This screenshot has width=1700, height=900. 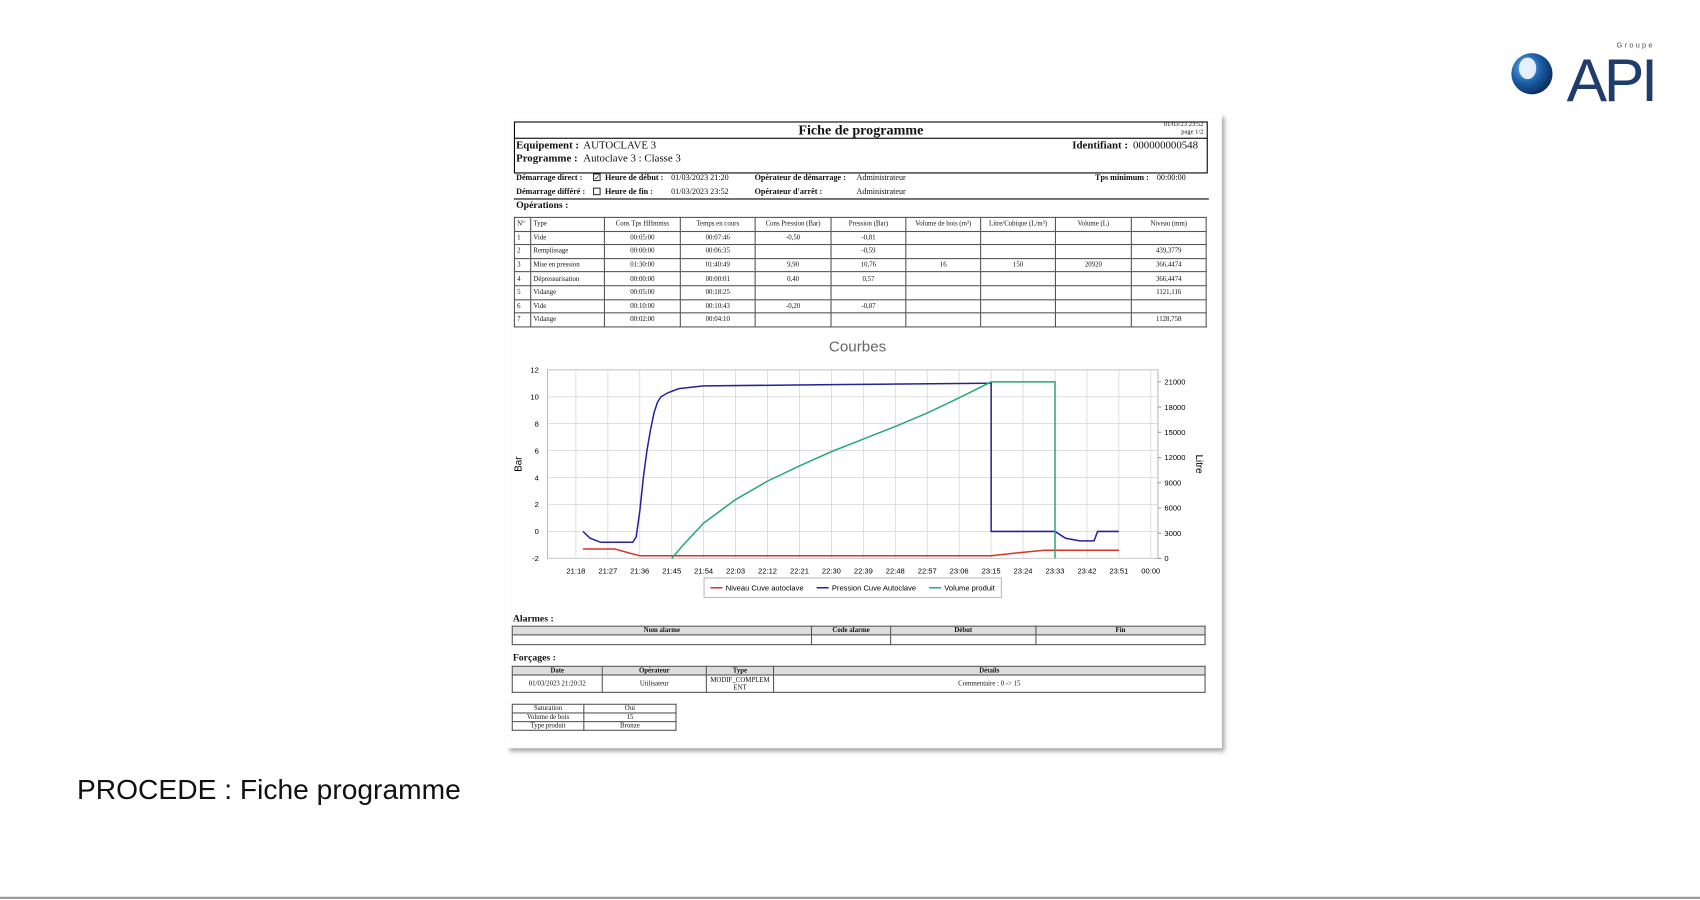 I want to click on report-title: Fiche de programme, so click(x=861, y=129).